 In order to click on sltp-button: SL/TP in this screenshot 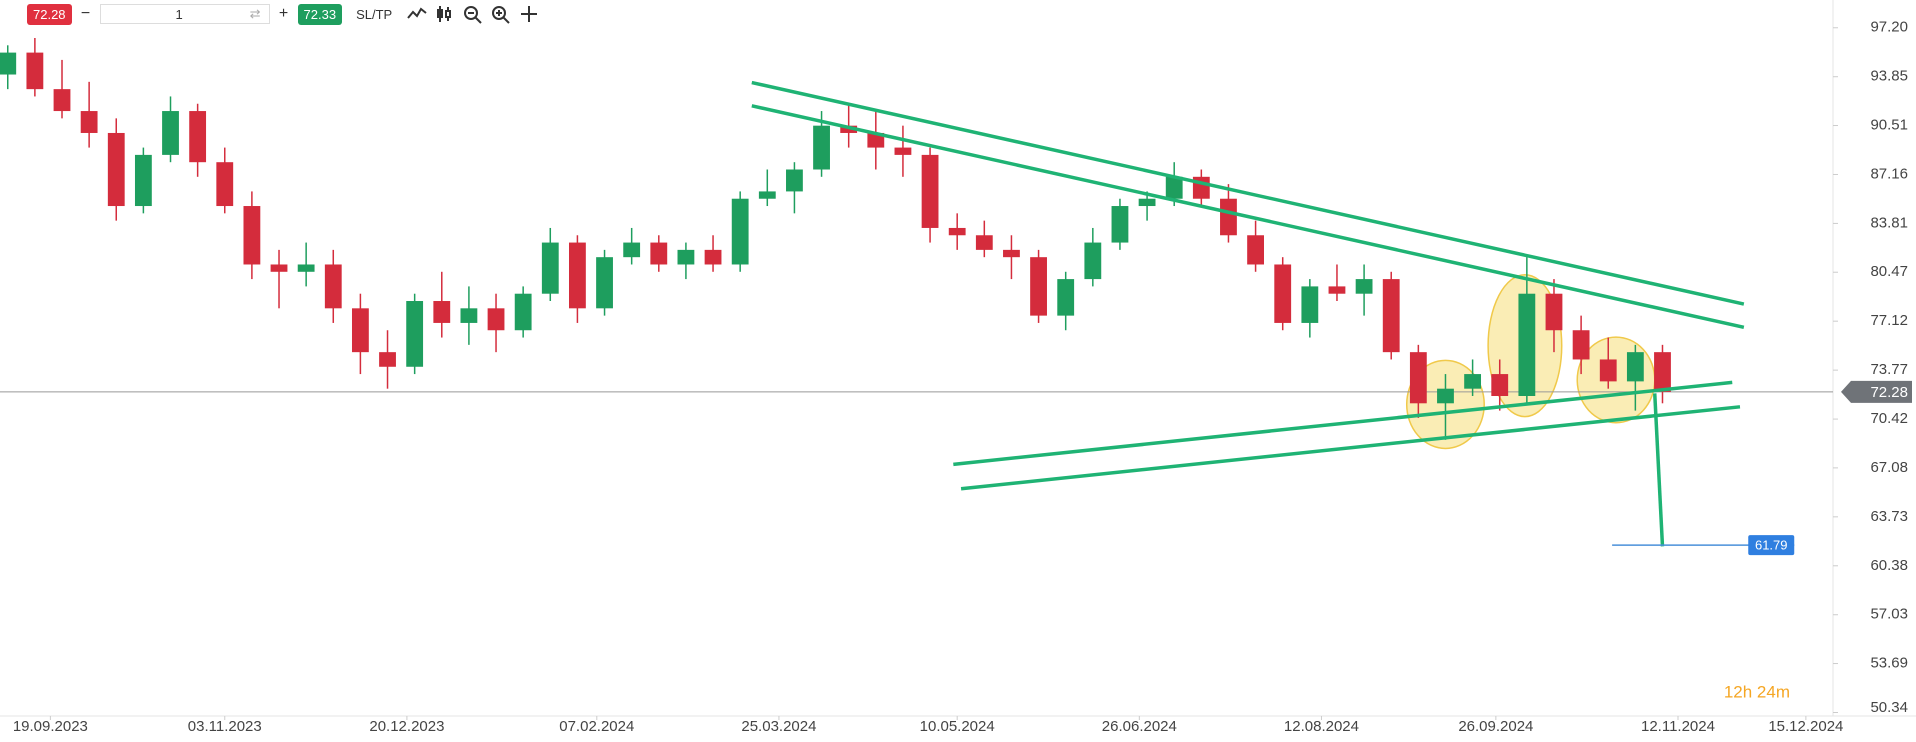, I will do `click(374, 14)`.